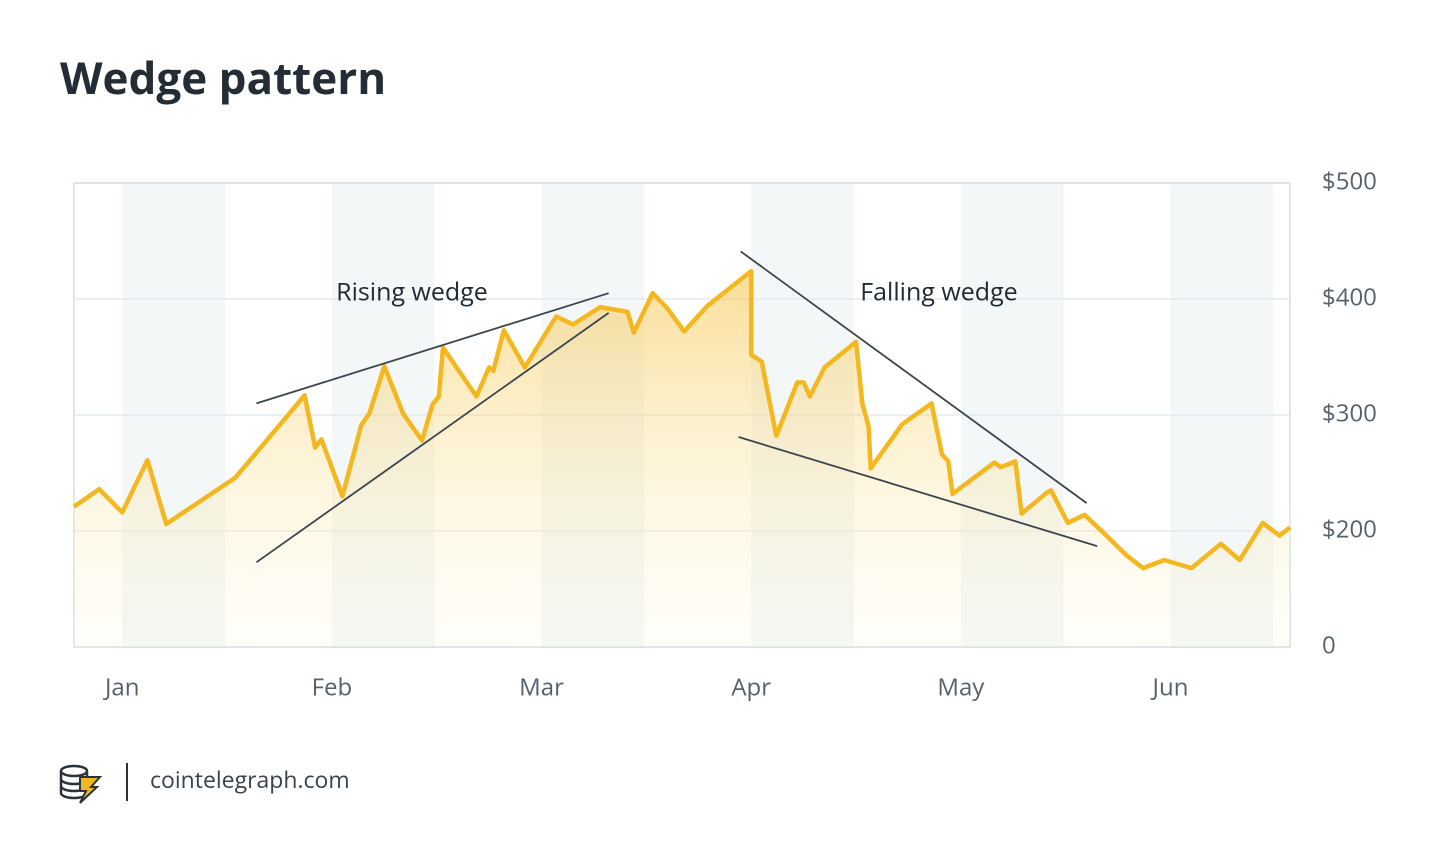  What do you see at coordinates (121, 686) in the screenshot?
I see `x-tick-label: Jan` at bounding box center [121, 686].